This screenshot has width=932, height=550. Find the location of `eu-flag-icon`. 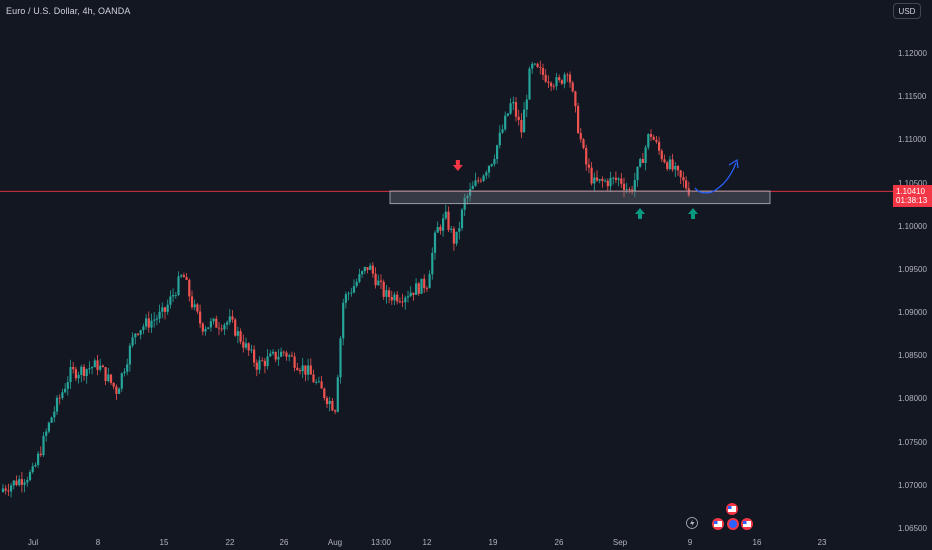

eu-flag-icon is located at coordinates (733, 524).